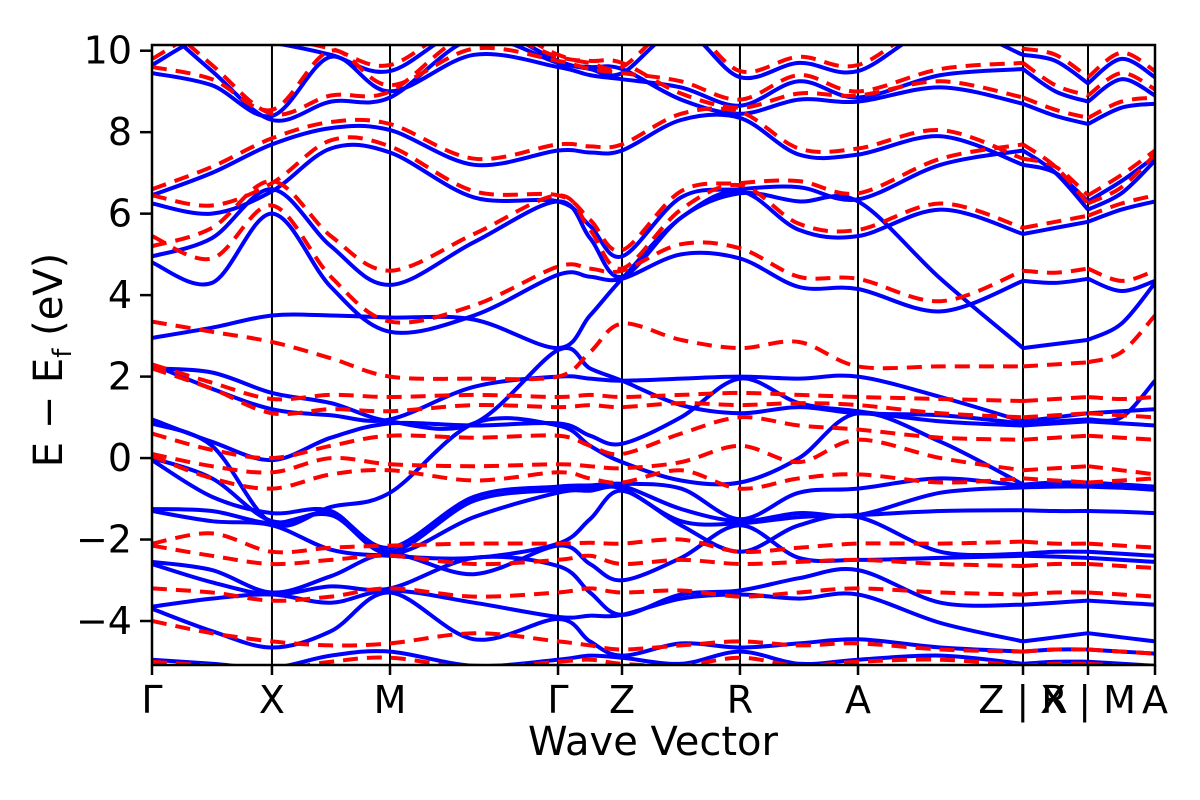 Image resolution: width=1200 pixels, height=800 pixels. I want to click on x-tick-label-0: Γ, so click(151, 700).